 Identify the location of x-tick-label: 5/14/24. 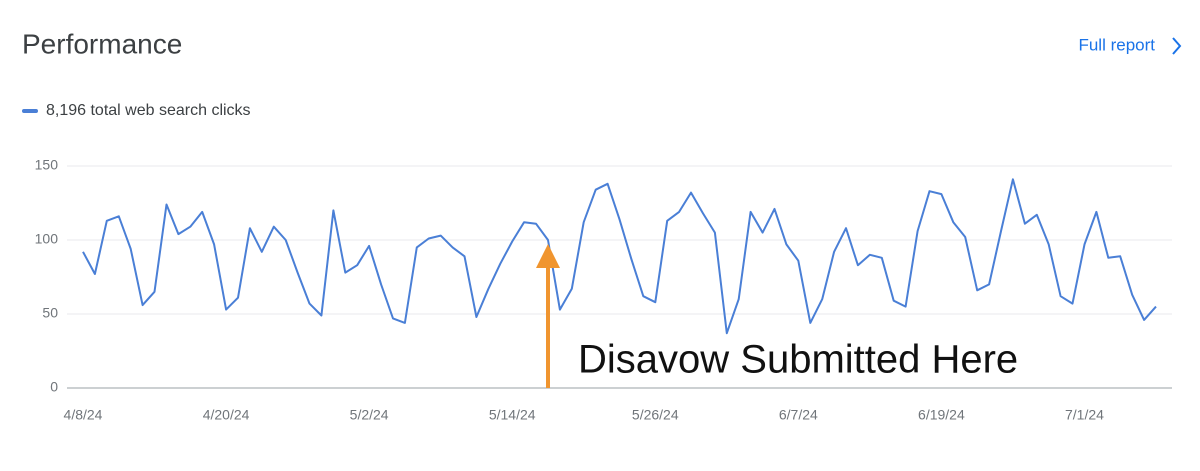
(512, 415).